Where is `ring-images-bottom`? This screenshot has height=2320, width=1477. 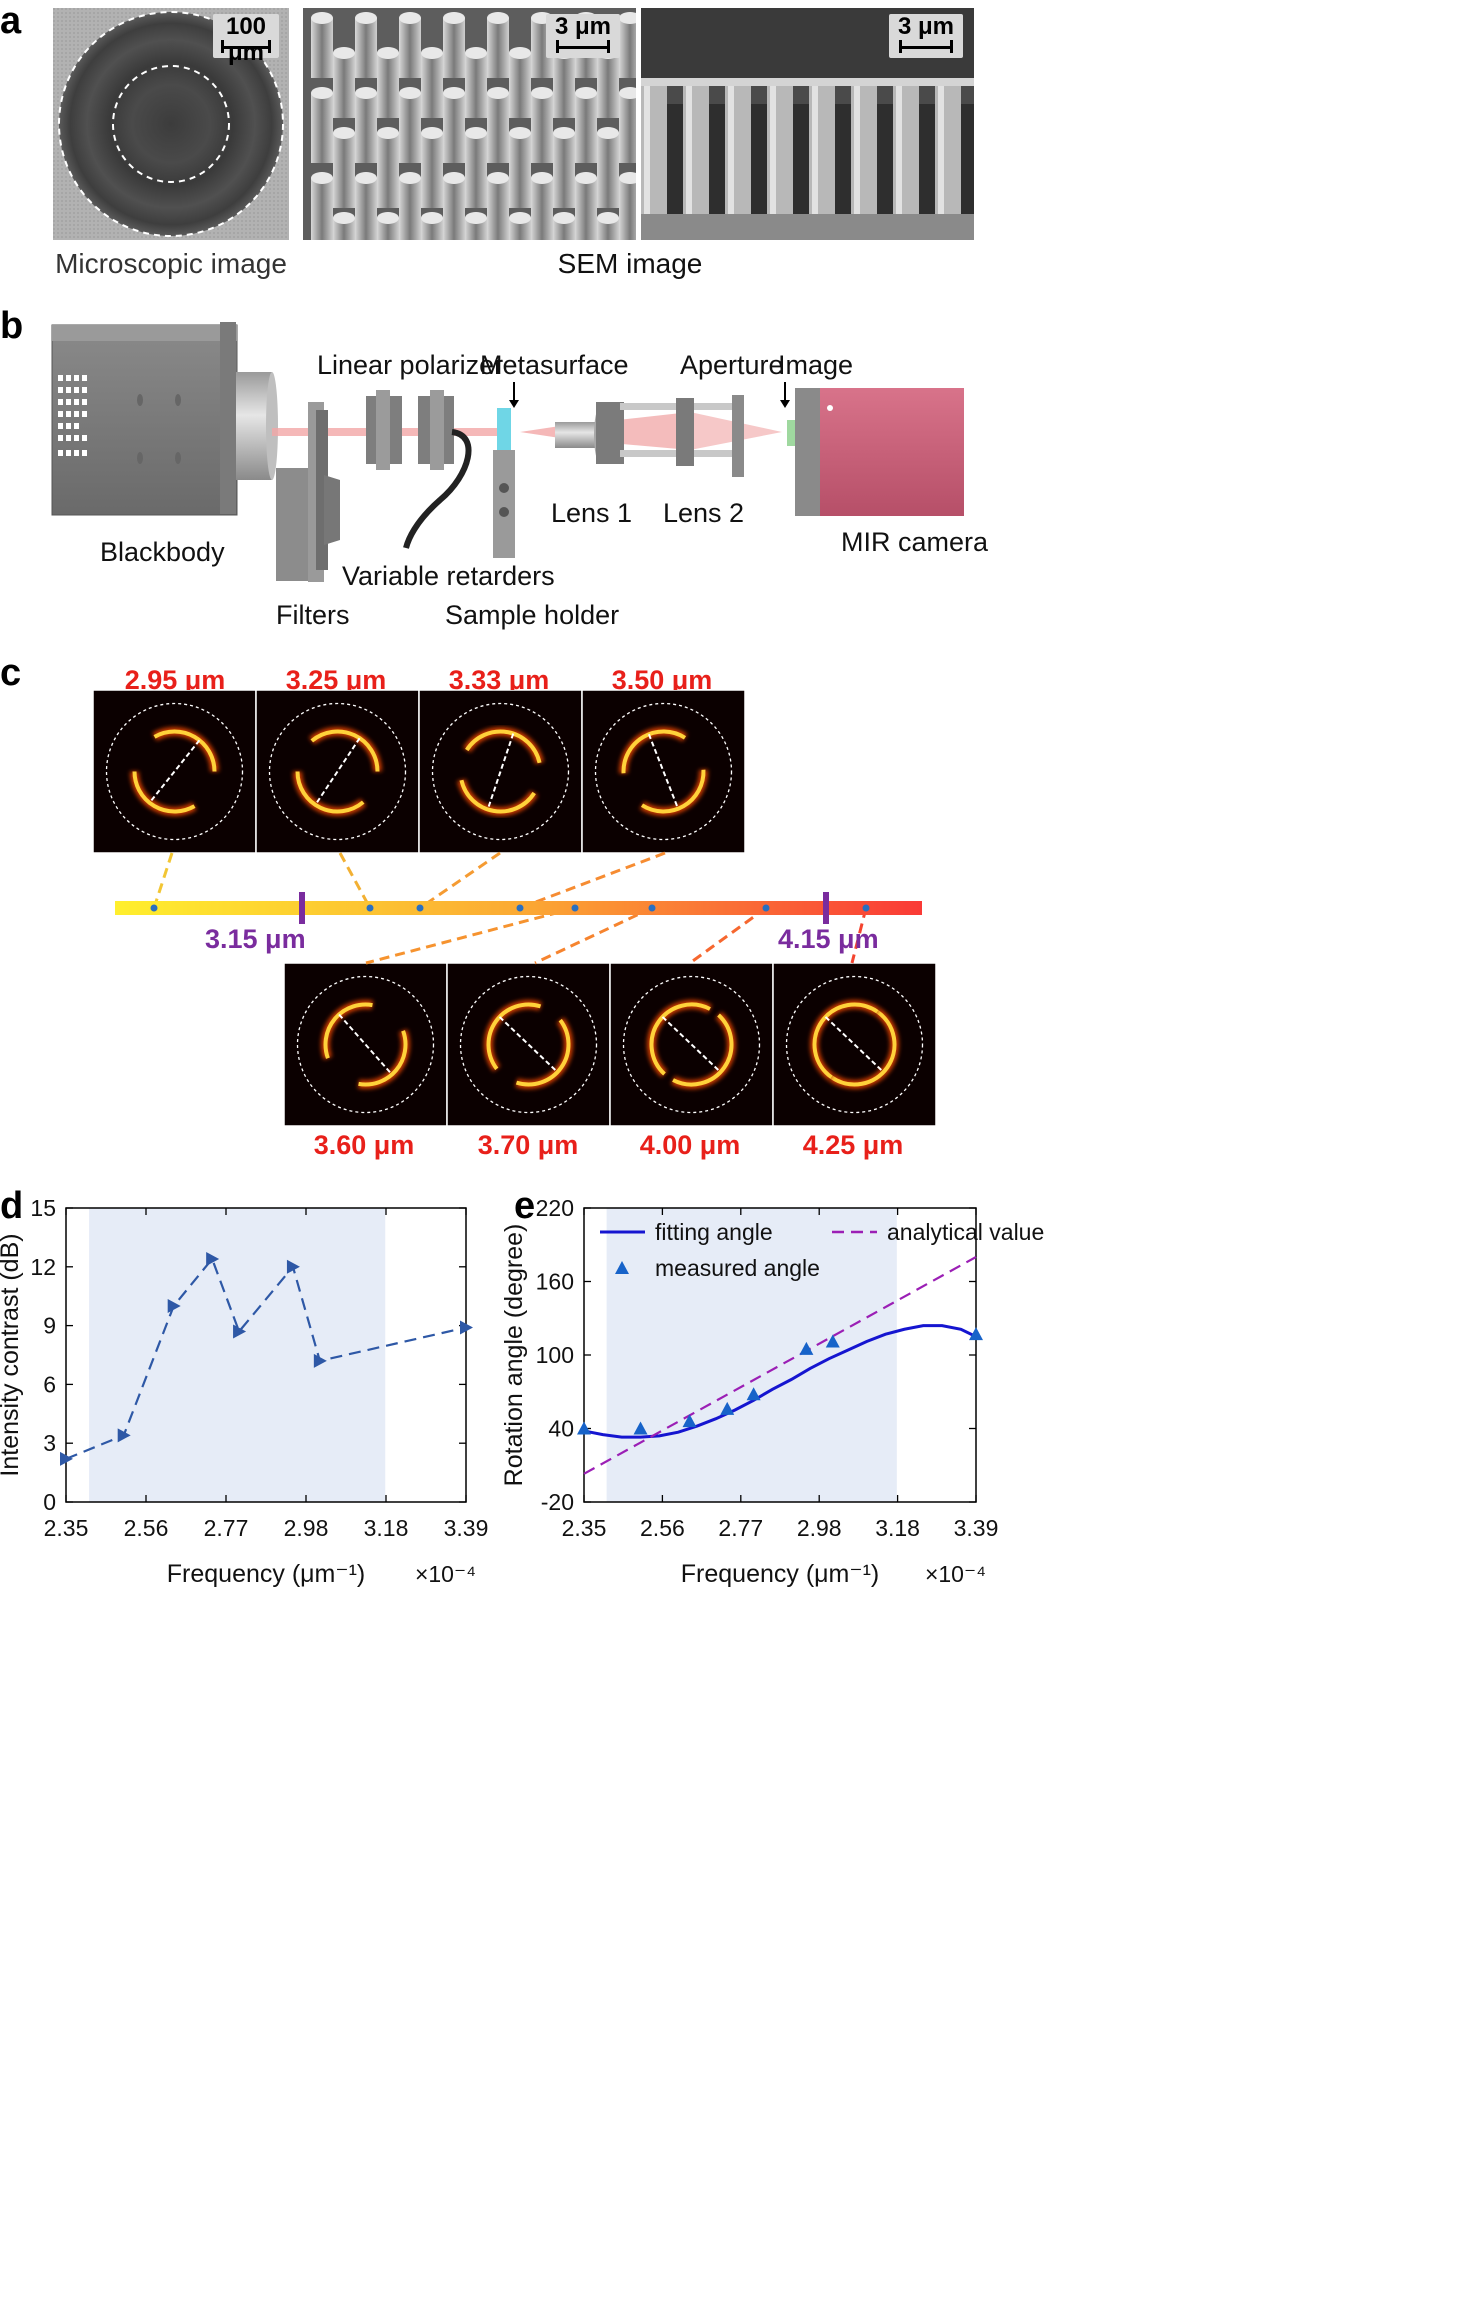 ring-images-bottom is located at coordinates (610, 1044).